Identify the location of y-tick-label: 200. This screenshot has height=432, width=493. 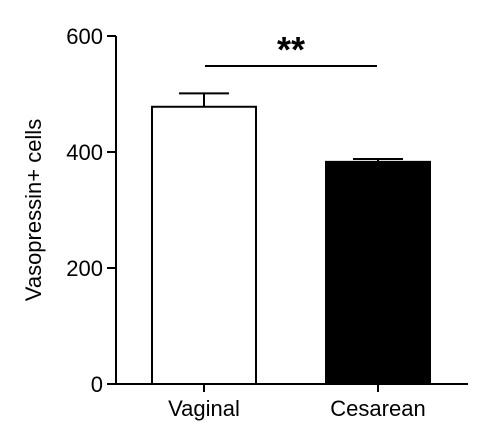
(84, 268).